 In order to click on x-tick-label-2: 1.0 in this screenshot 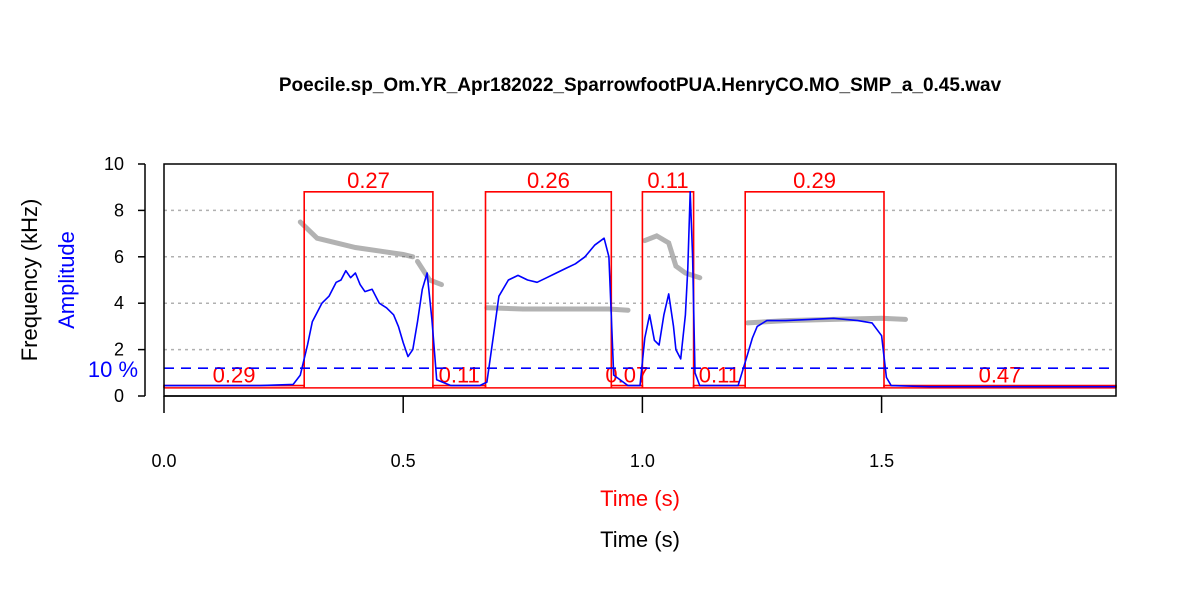, I will do `click(642, 461)`.